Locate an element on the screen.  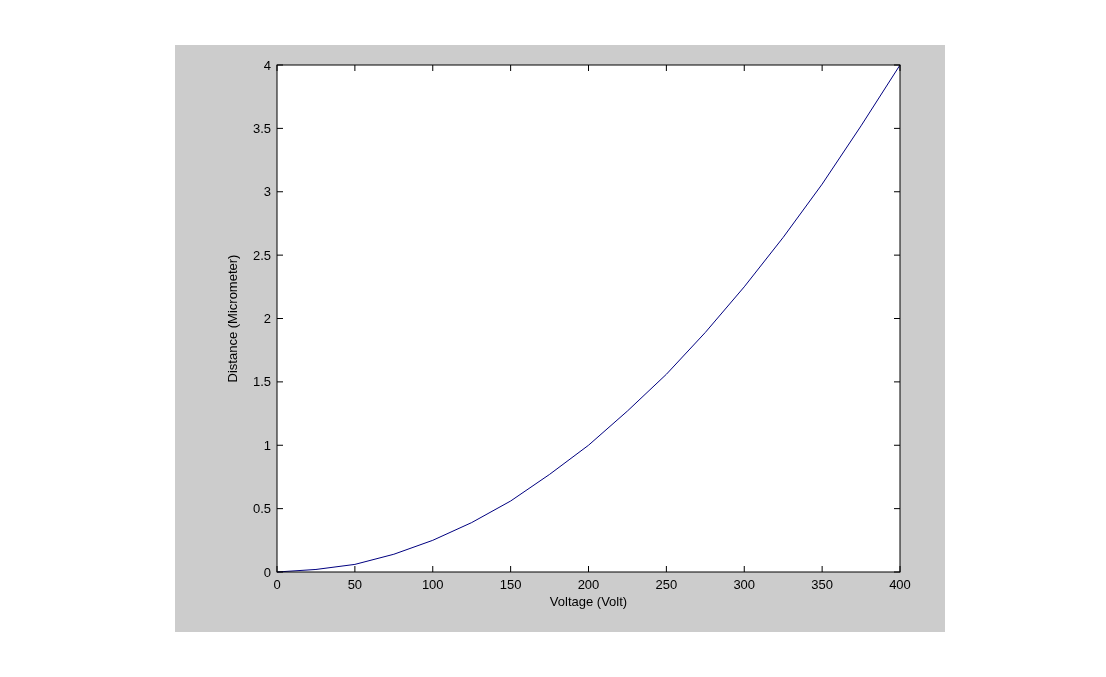
x-tick-label: 150 is located at coordinates (510, 584).